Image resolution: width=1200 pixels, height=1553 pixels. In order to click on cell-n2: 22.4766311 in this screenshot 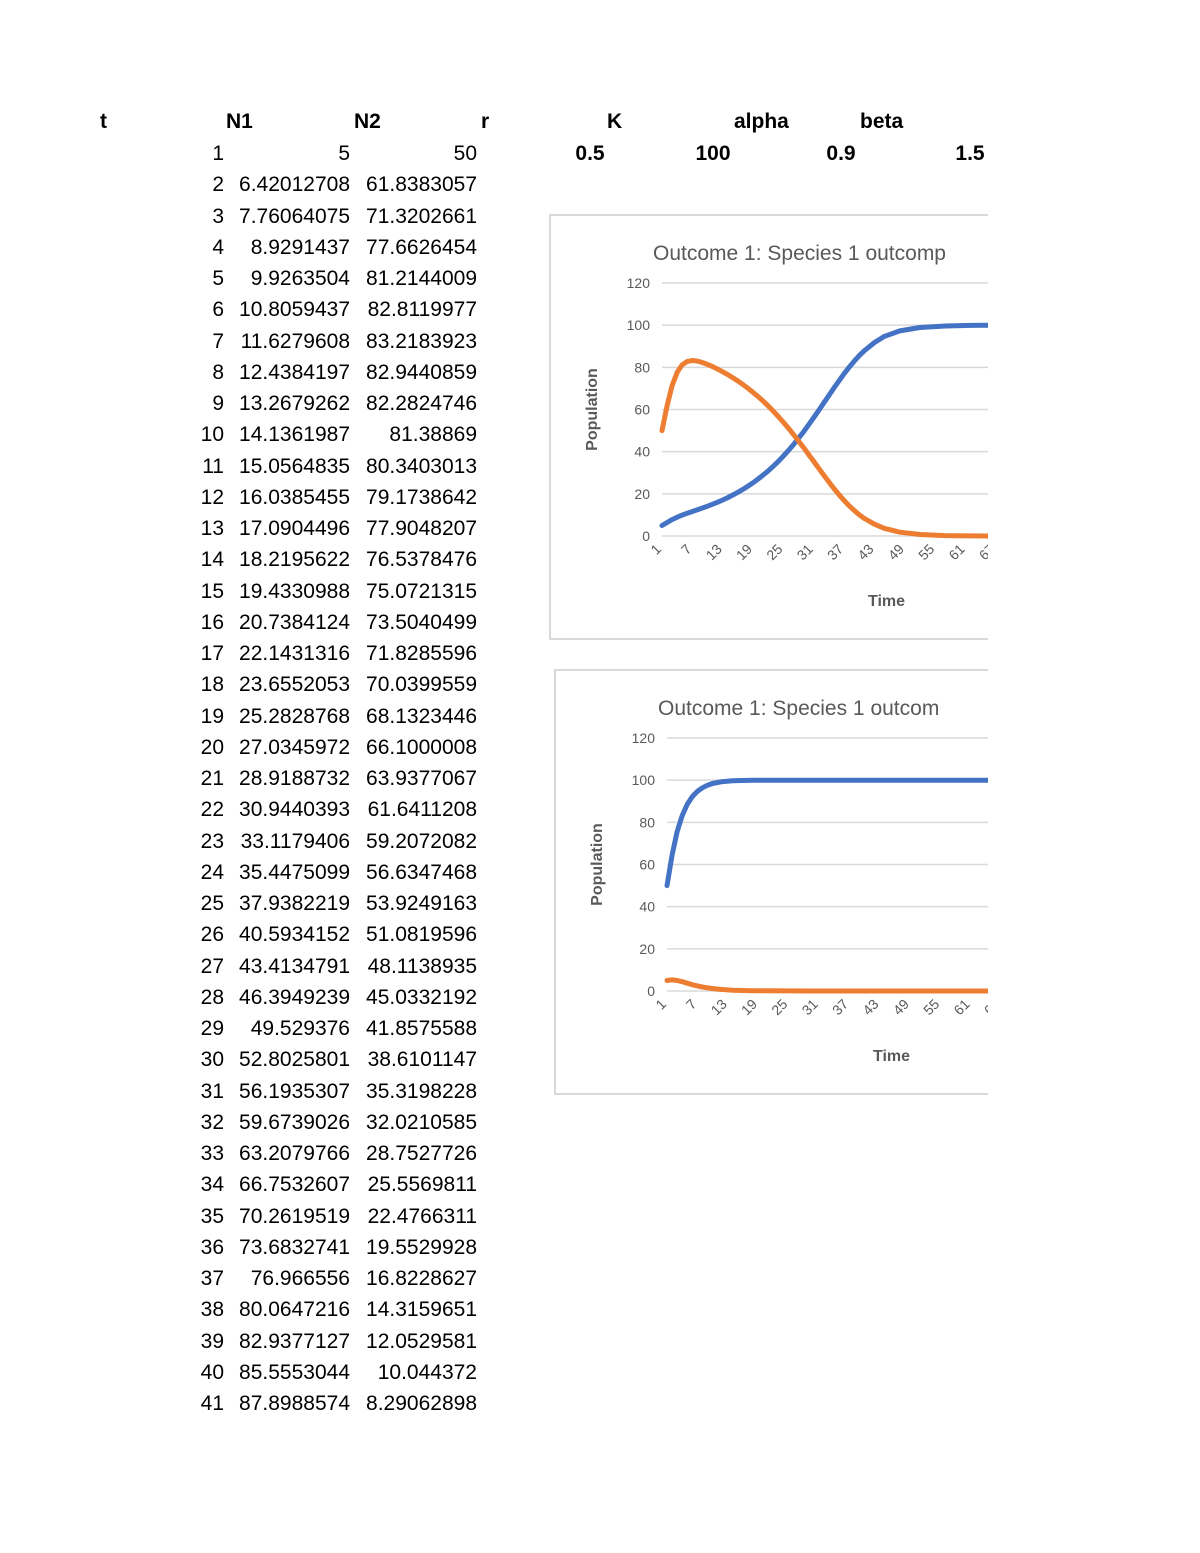, I will do `click(422, 1216)`.